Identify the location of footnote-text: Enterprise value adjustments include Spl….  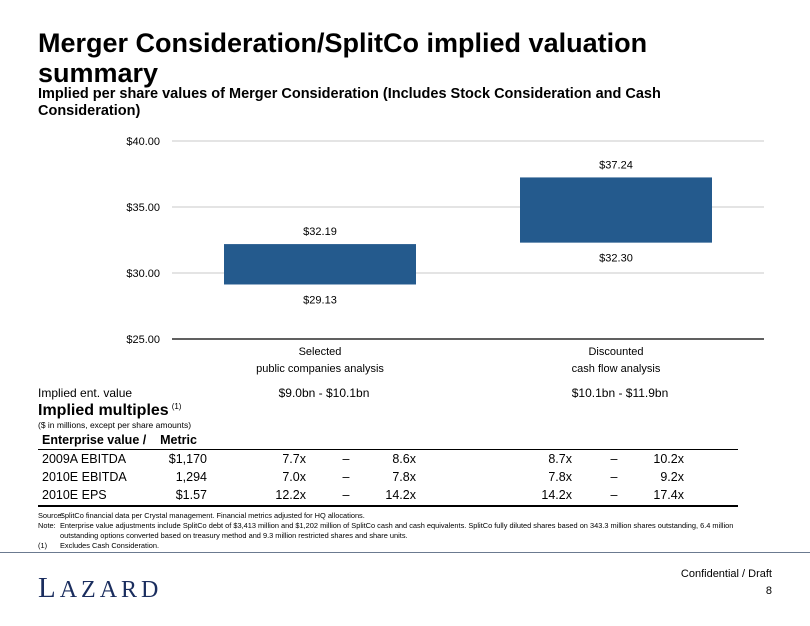
(397, 530).